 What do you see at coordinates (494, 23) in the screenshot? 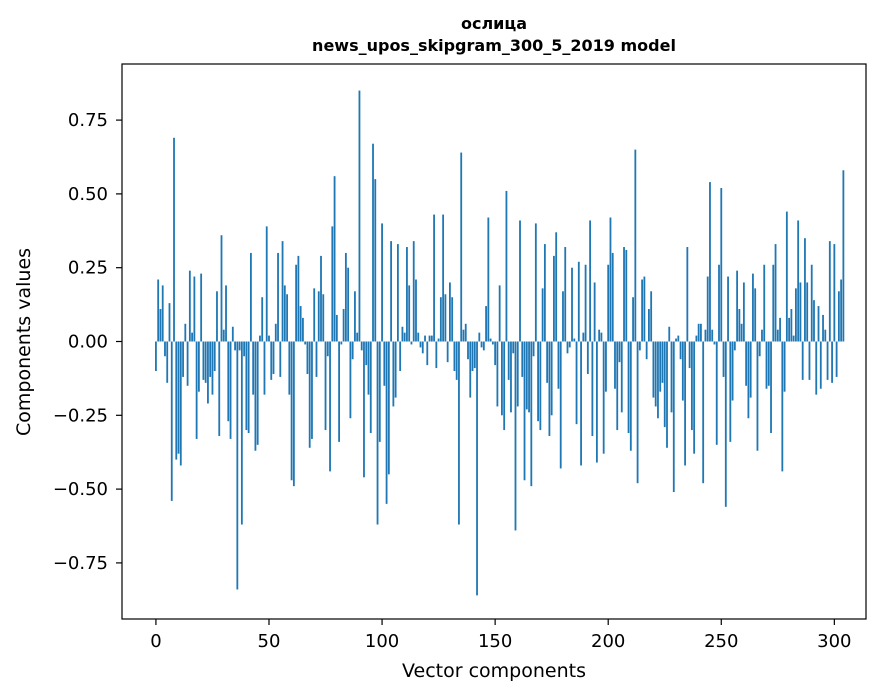
I see `chart-title: ослица` at bounding box center [494, 23].